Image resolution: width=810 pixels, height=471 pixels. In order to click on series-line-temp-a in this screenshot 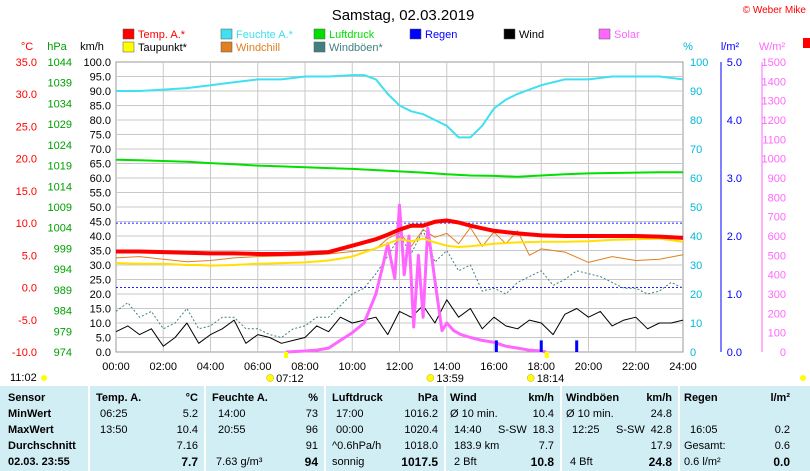, I will do `click(400, 237)`.